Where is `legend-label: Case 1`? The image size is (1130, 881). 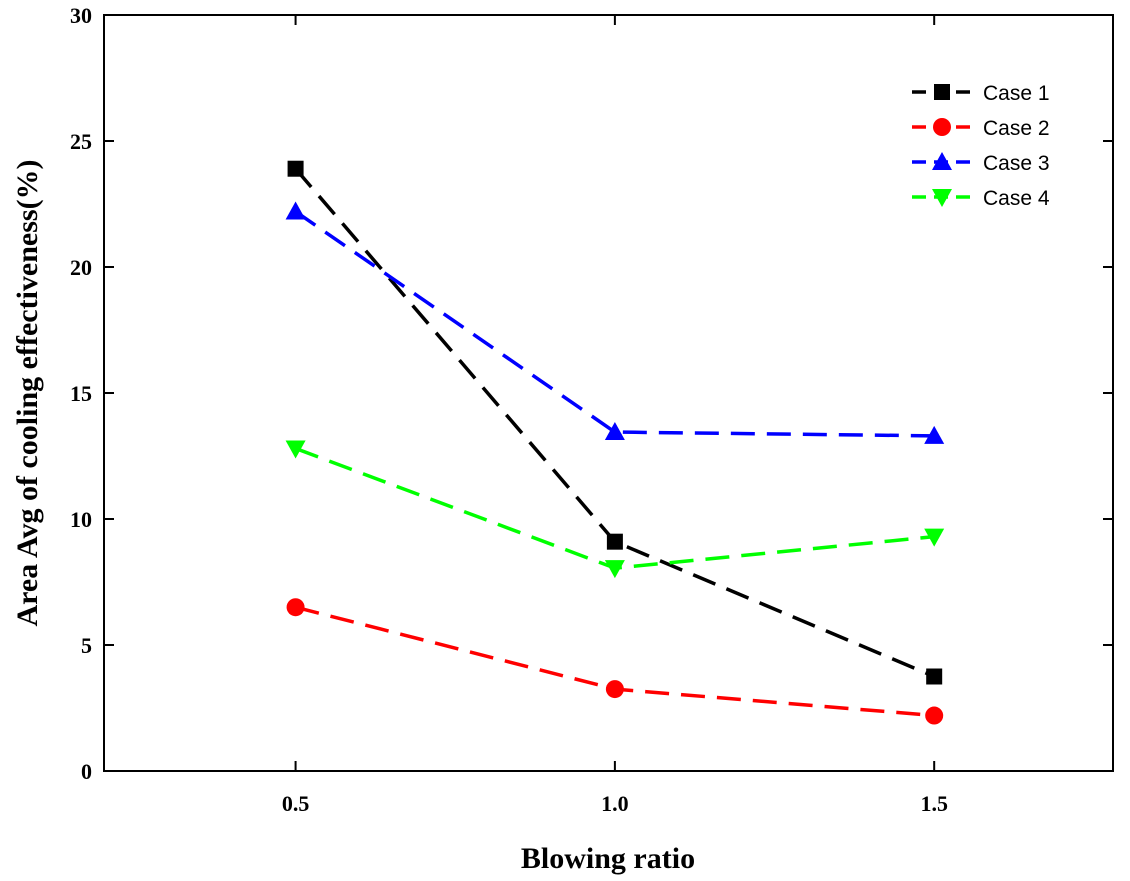
legend-label: Case 1 is located at coordinates (1016, 93).